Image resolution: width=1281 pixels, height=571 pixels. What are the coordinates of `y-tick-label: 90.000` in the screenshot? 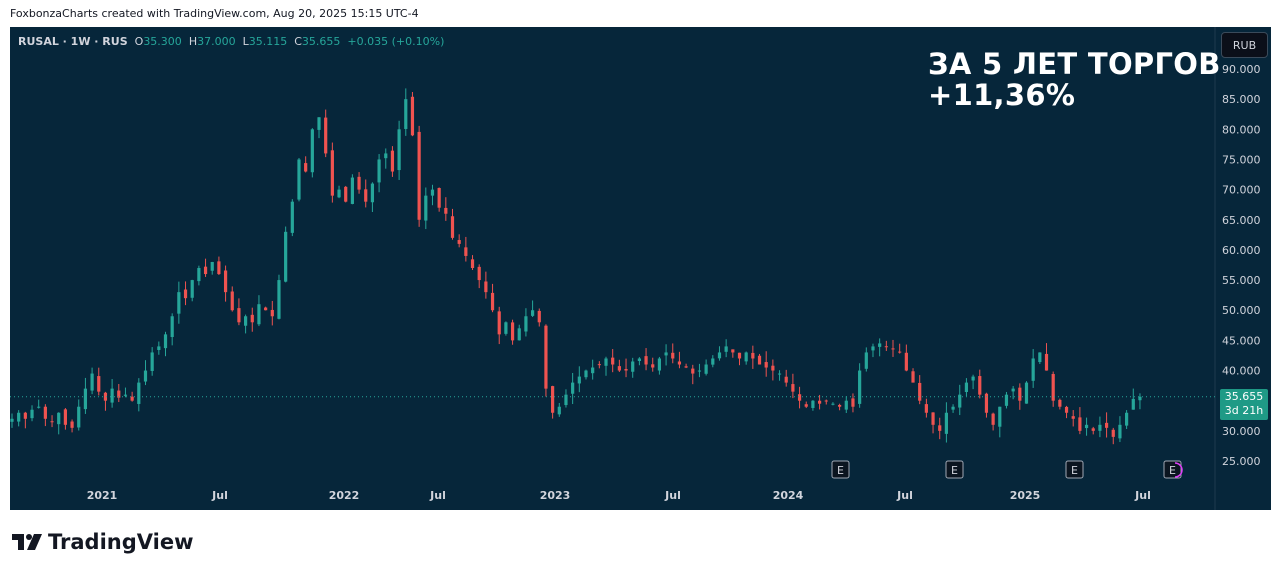 It's located at (1241, 69).